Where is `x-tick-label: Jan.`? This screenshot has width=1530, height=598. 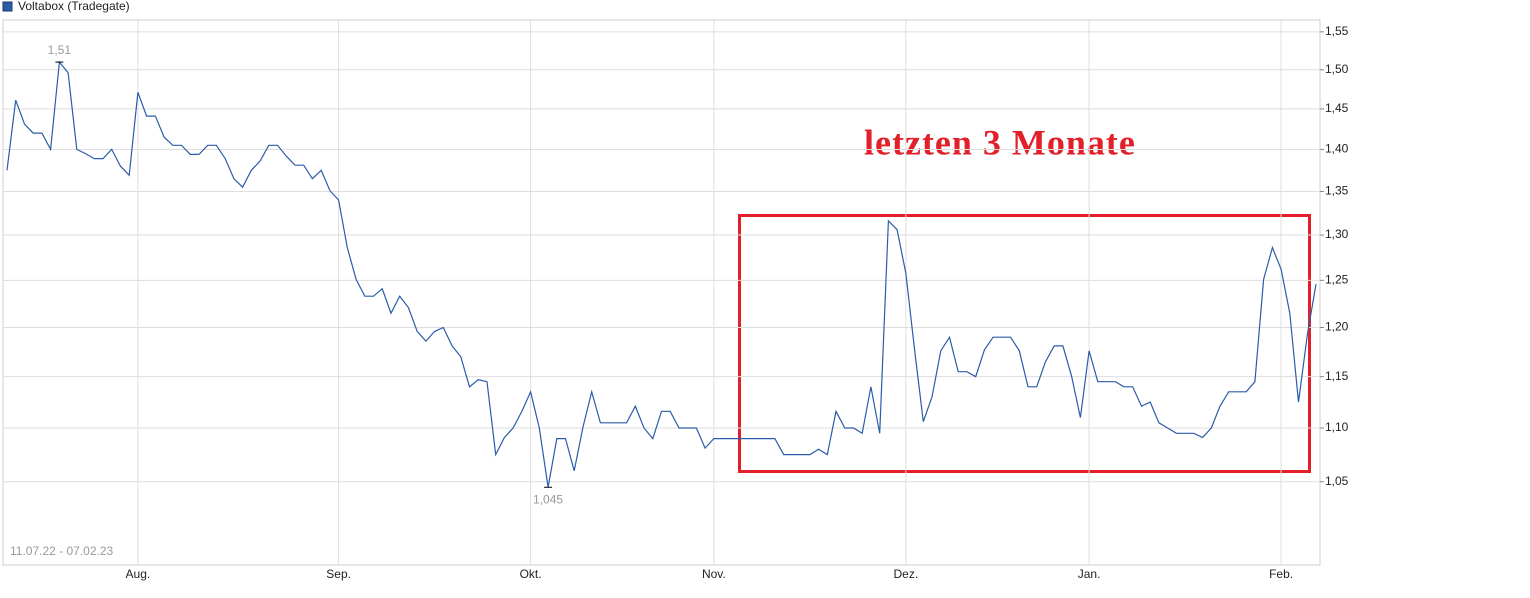
x-tick-label: Jan. is located at coordinates (1089, 574).